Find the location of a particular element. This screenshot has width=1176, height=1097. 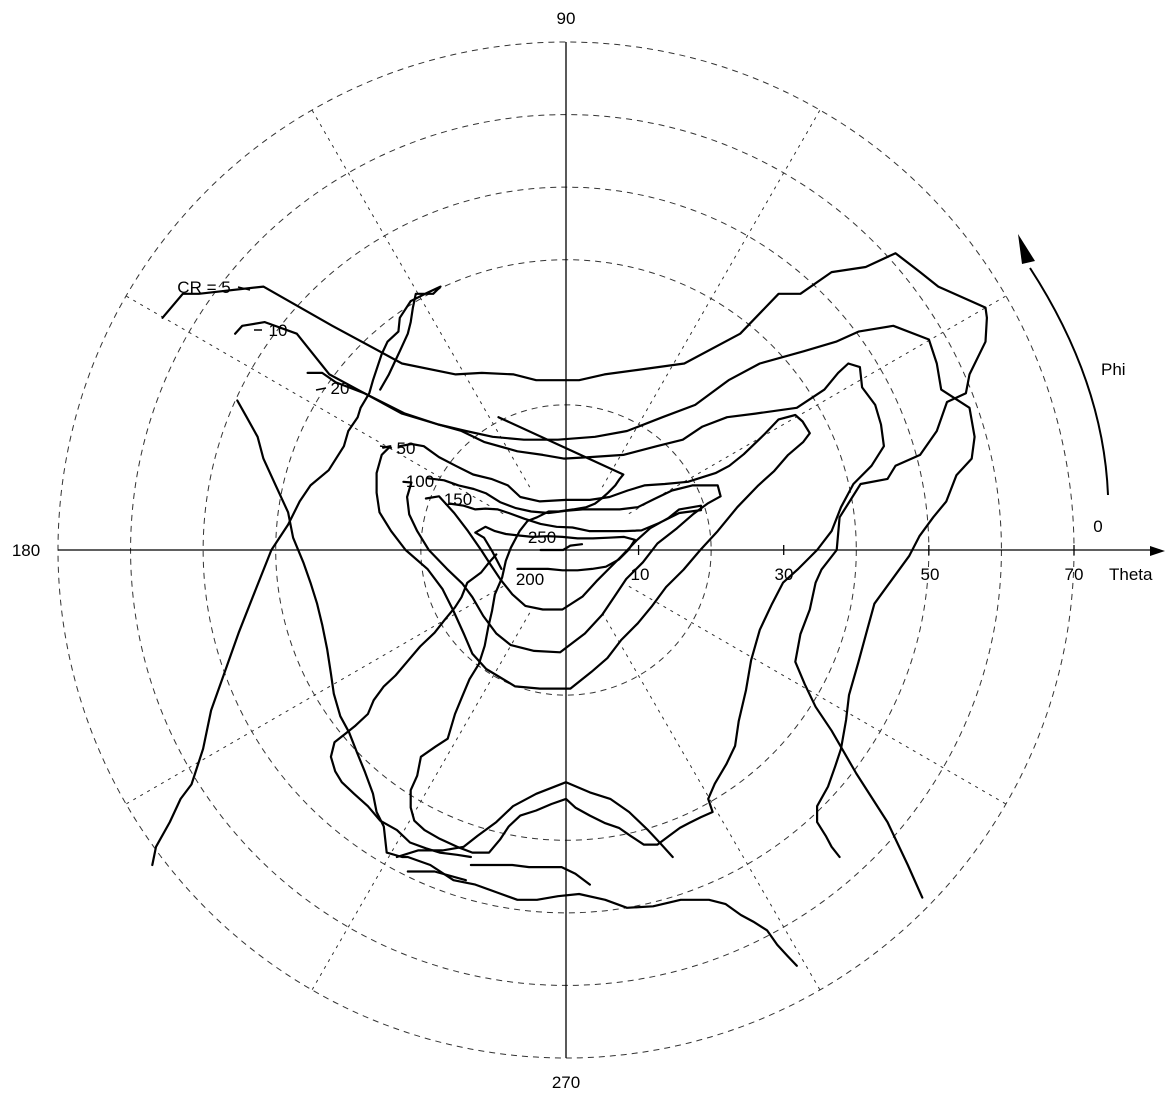

phi-axis-label: Phi is located at coordinates (1113, 369).